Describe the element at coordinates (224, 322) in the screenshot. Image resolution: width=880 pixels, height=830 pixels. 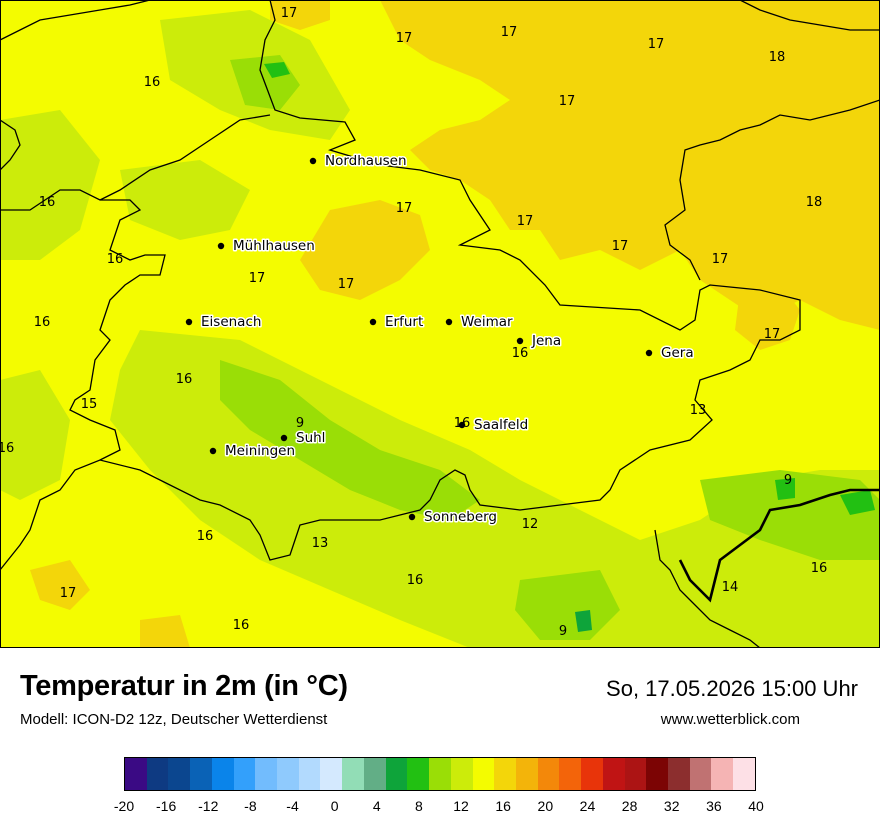
I see `city-eisenach: Eisenach` at that location.